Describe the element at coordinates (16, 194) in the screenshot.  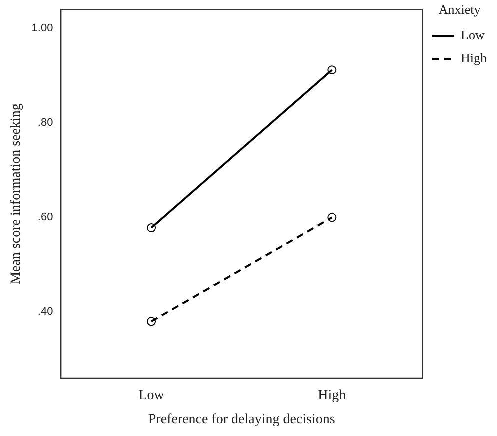
I see `y-axis-title: Mean score information seeking` at that location.